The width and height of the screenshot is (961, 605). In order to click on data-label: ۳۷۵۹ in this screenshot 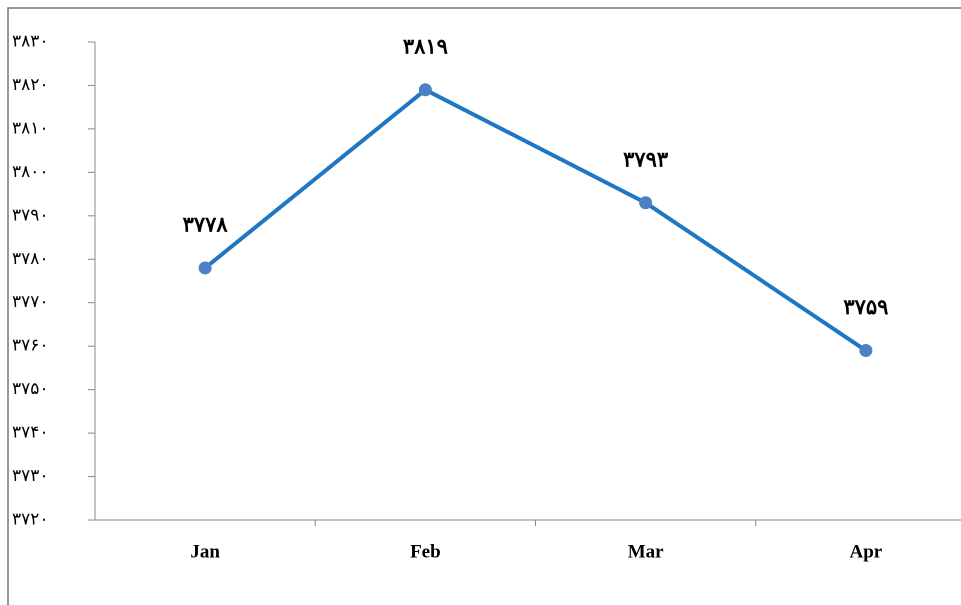, I will do `click(865, 306)`.